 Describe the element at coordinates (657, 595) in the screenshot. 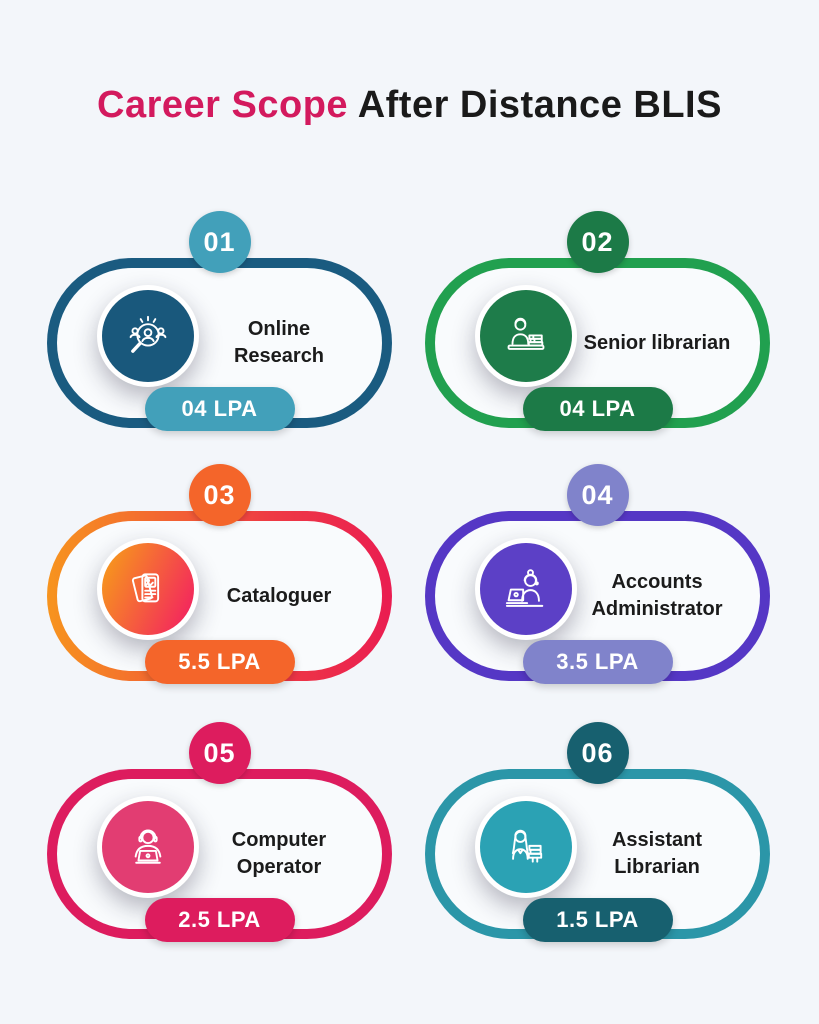

I see `card-title: Accounts Administrator` at that location.